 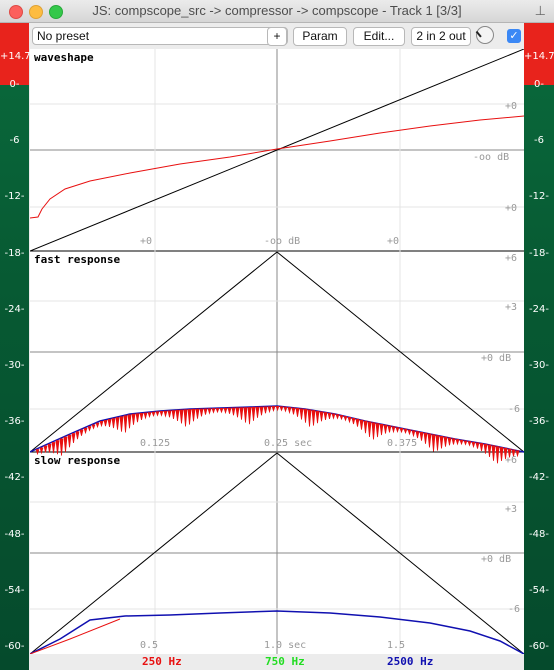 What do you see at coordinates (511, 106) in the screenshot?
I see `waveshape-y-label-top: +0` at bounding box center [511, 106].